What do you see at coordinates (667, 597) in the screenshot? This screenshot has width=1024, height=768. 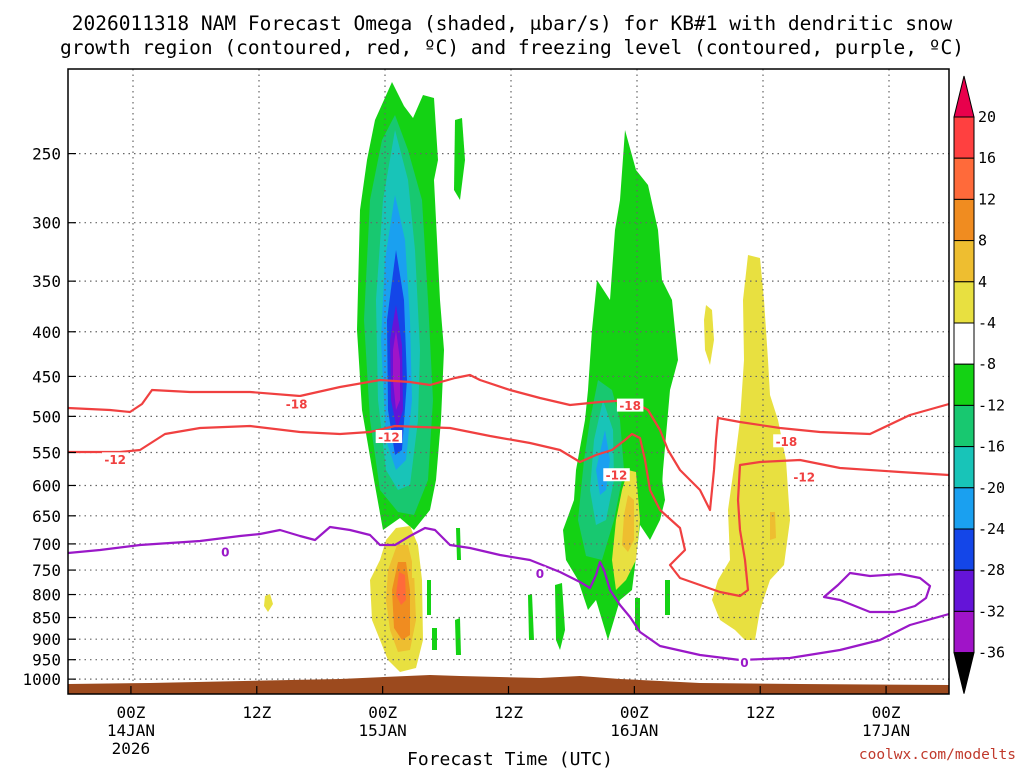 I see `omega-shade-green-lower-f` at bounding box center [667, 597].